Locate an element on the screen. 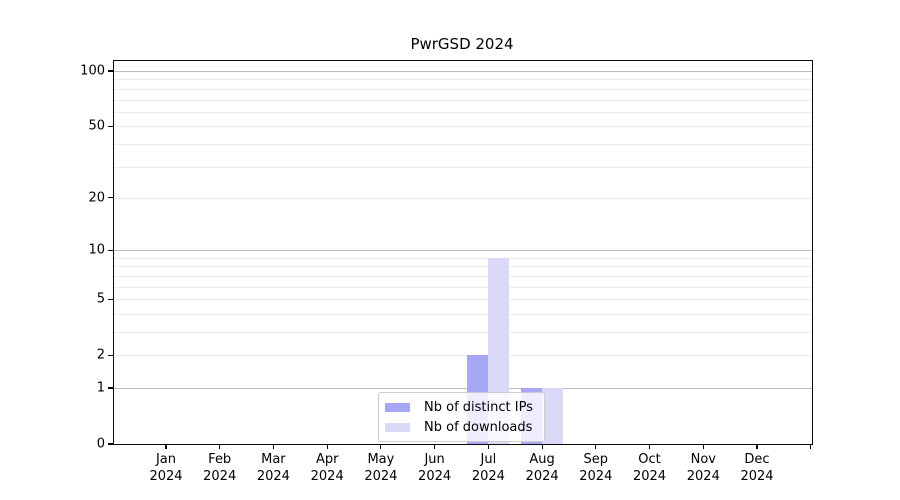  x-tick-label-jul: Jul 2024 is located at coordinates (488, 468).